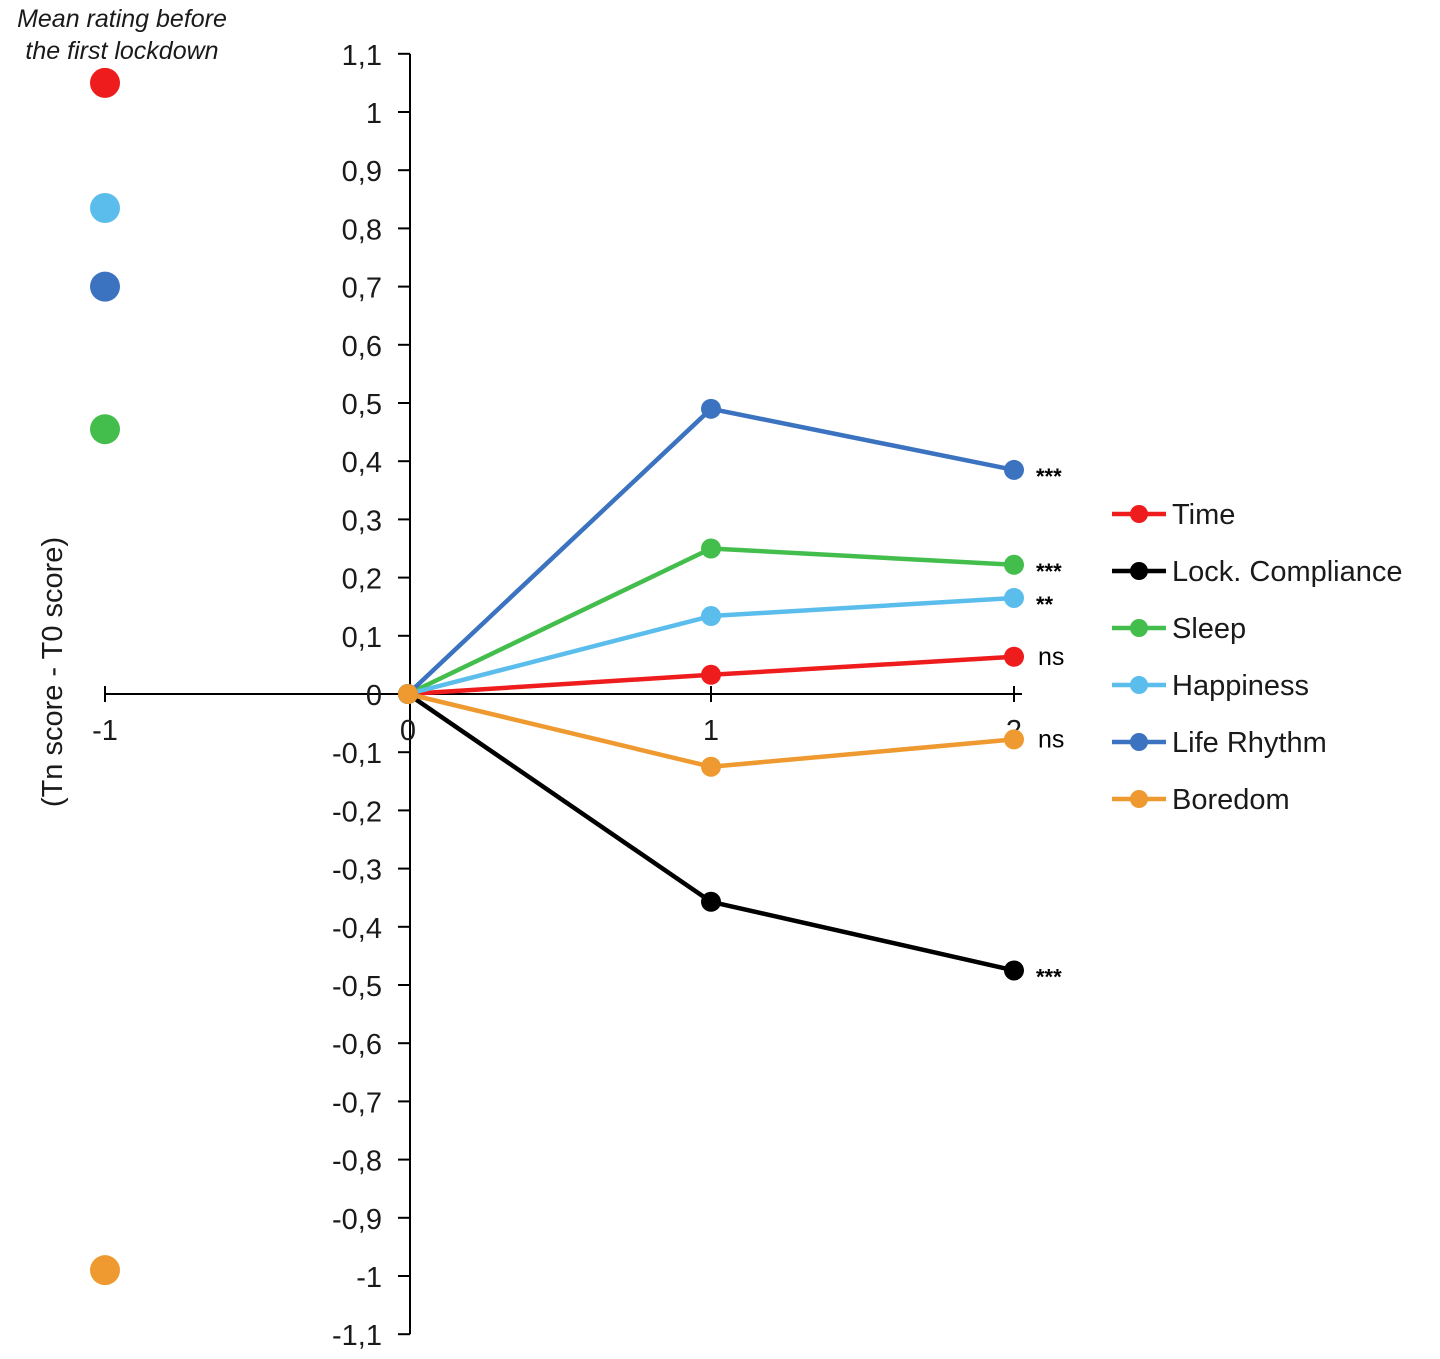 Image resolution: width=1440 pixels, height=1359 pixels. What do you see at coordinates (362, 289) in the screenshot?
I see `y-tick-label: 0,7` at bounding box center [362, 289].